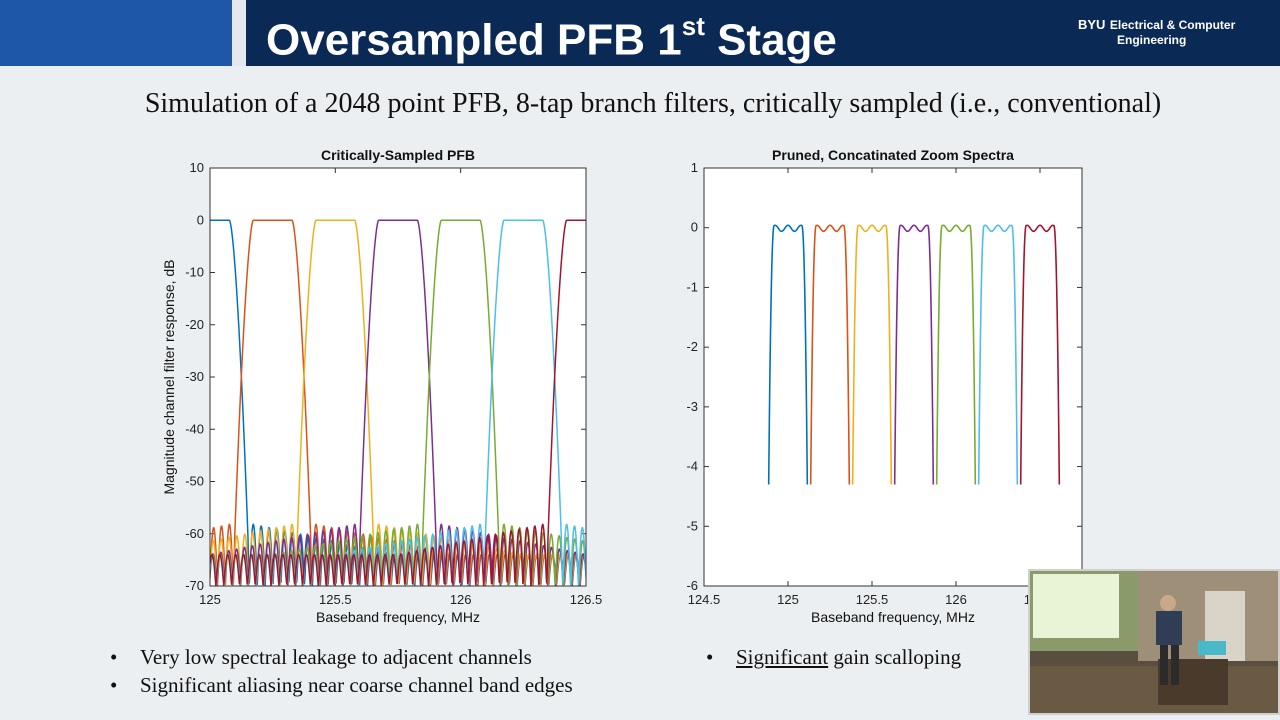  Describe the element at coordinates (692, 286) in the screenshot. I see `y-tick-label: -1` at that location.